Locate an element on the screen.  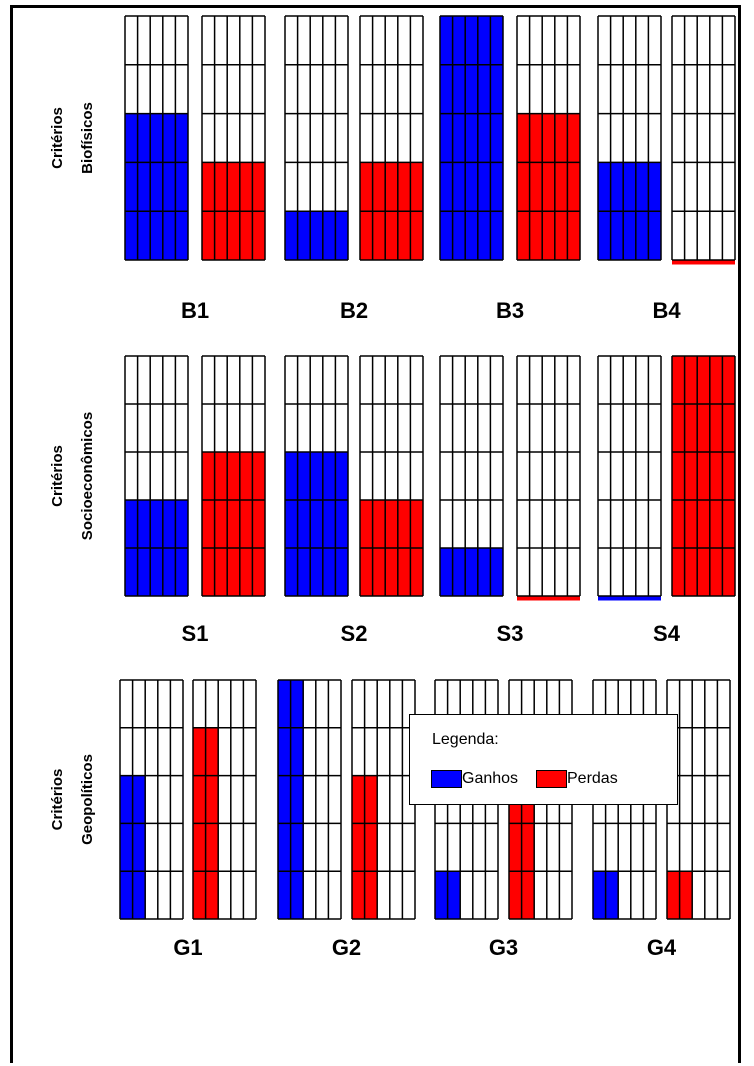
row-label-0-1: Biofísicos is located at coordinates (87, 138).